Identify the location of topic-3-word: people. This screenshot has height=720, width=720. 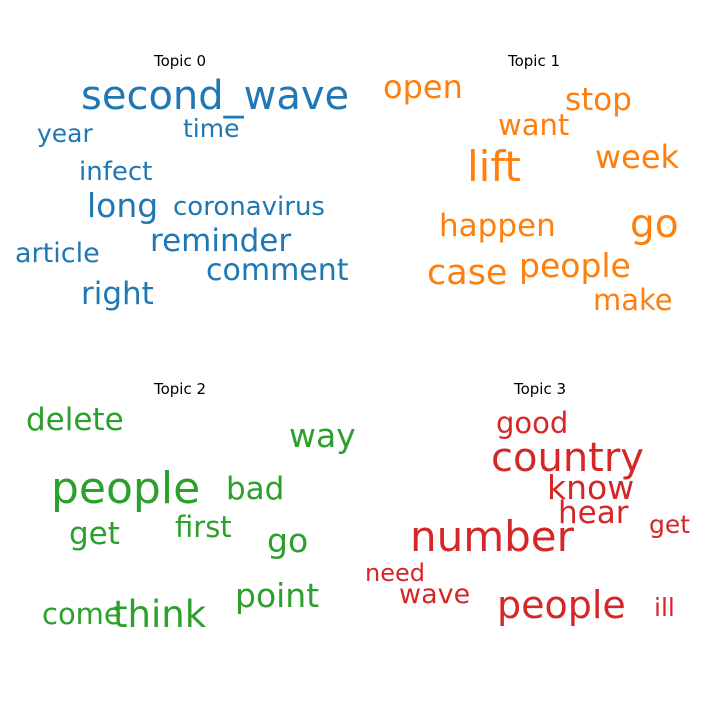
(561, 605).